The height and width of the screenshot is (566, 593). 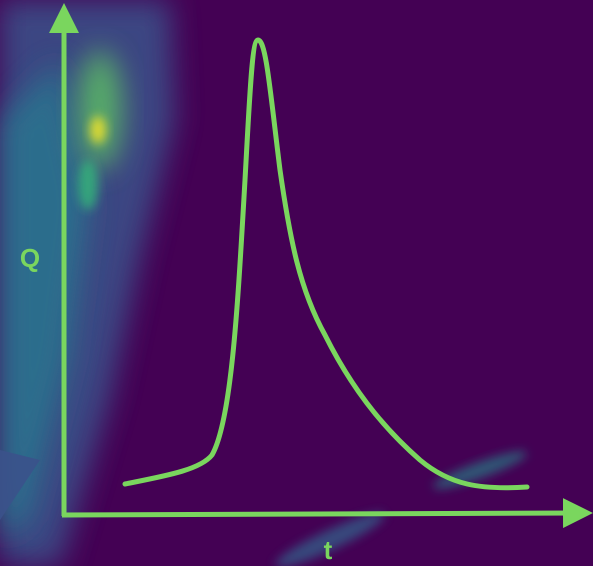 I want to click on x-axis, so click(x=327, y=513).